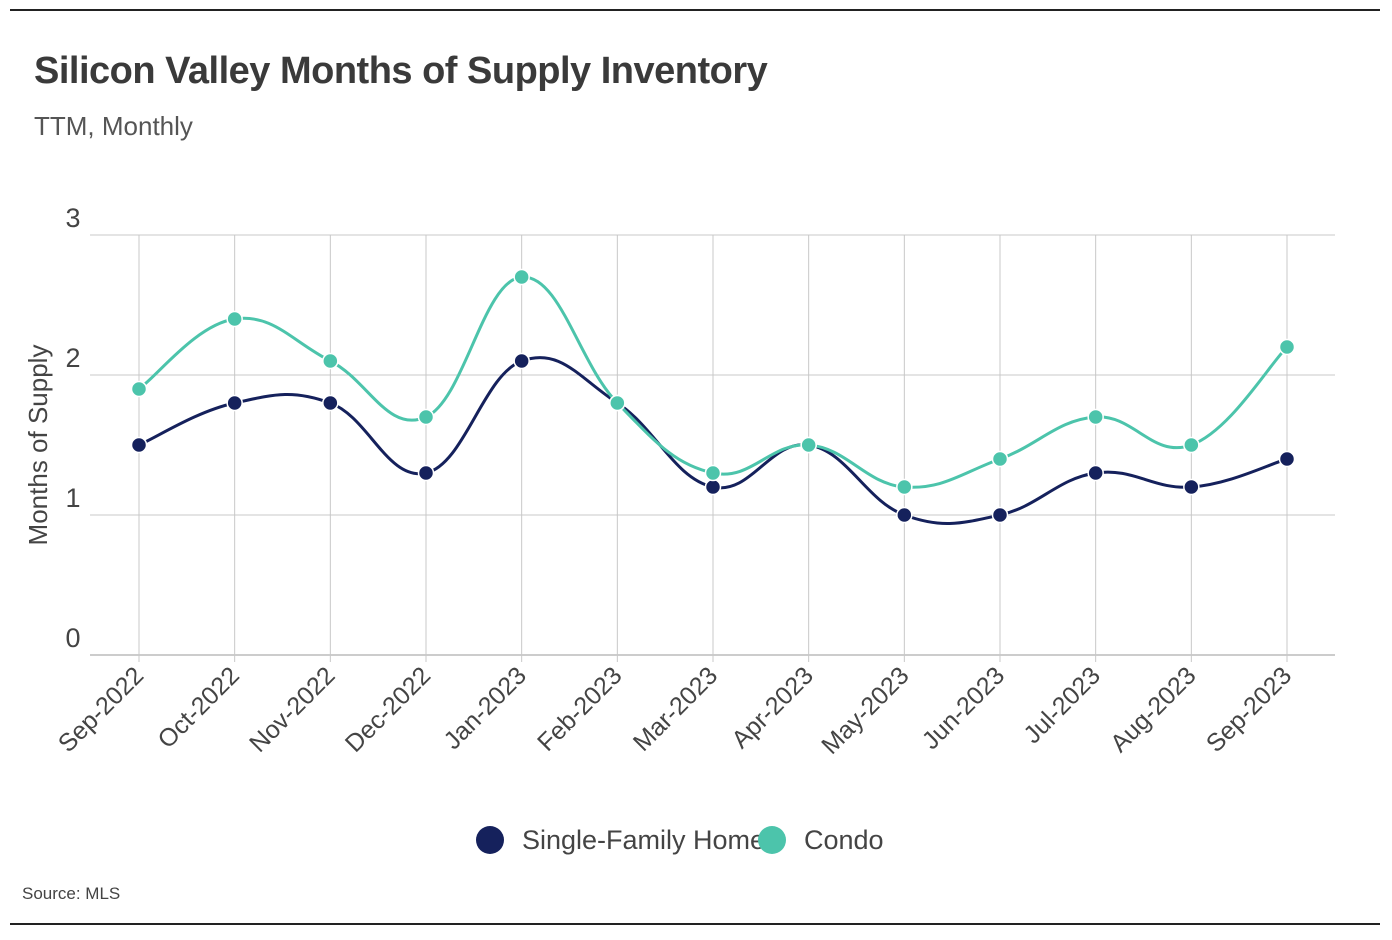 Image resolution: width=1392 pixels, height=940 pixels. Describe the element at coordinates (72, 428) in the screenshot. I see `y-axis: 0 1 2 3` at that location.